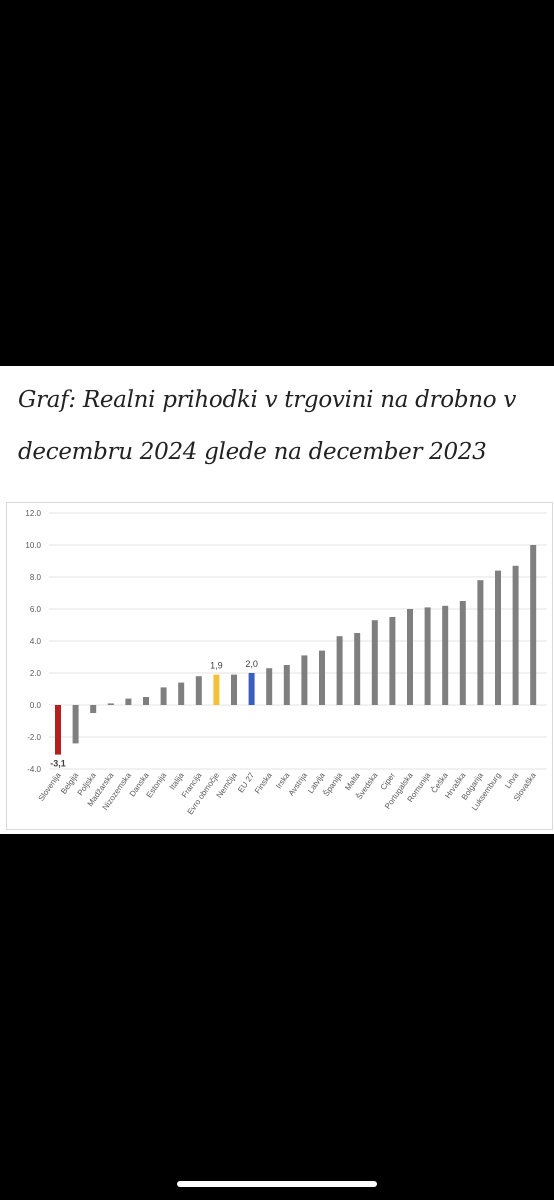 This screenshot has width=554, height=1200. What do you see at coordinates (511, 780) in the screenshot?
I see `x-tick-label: Litva` at bounding box center [511, 780].